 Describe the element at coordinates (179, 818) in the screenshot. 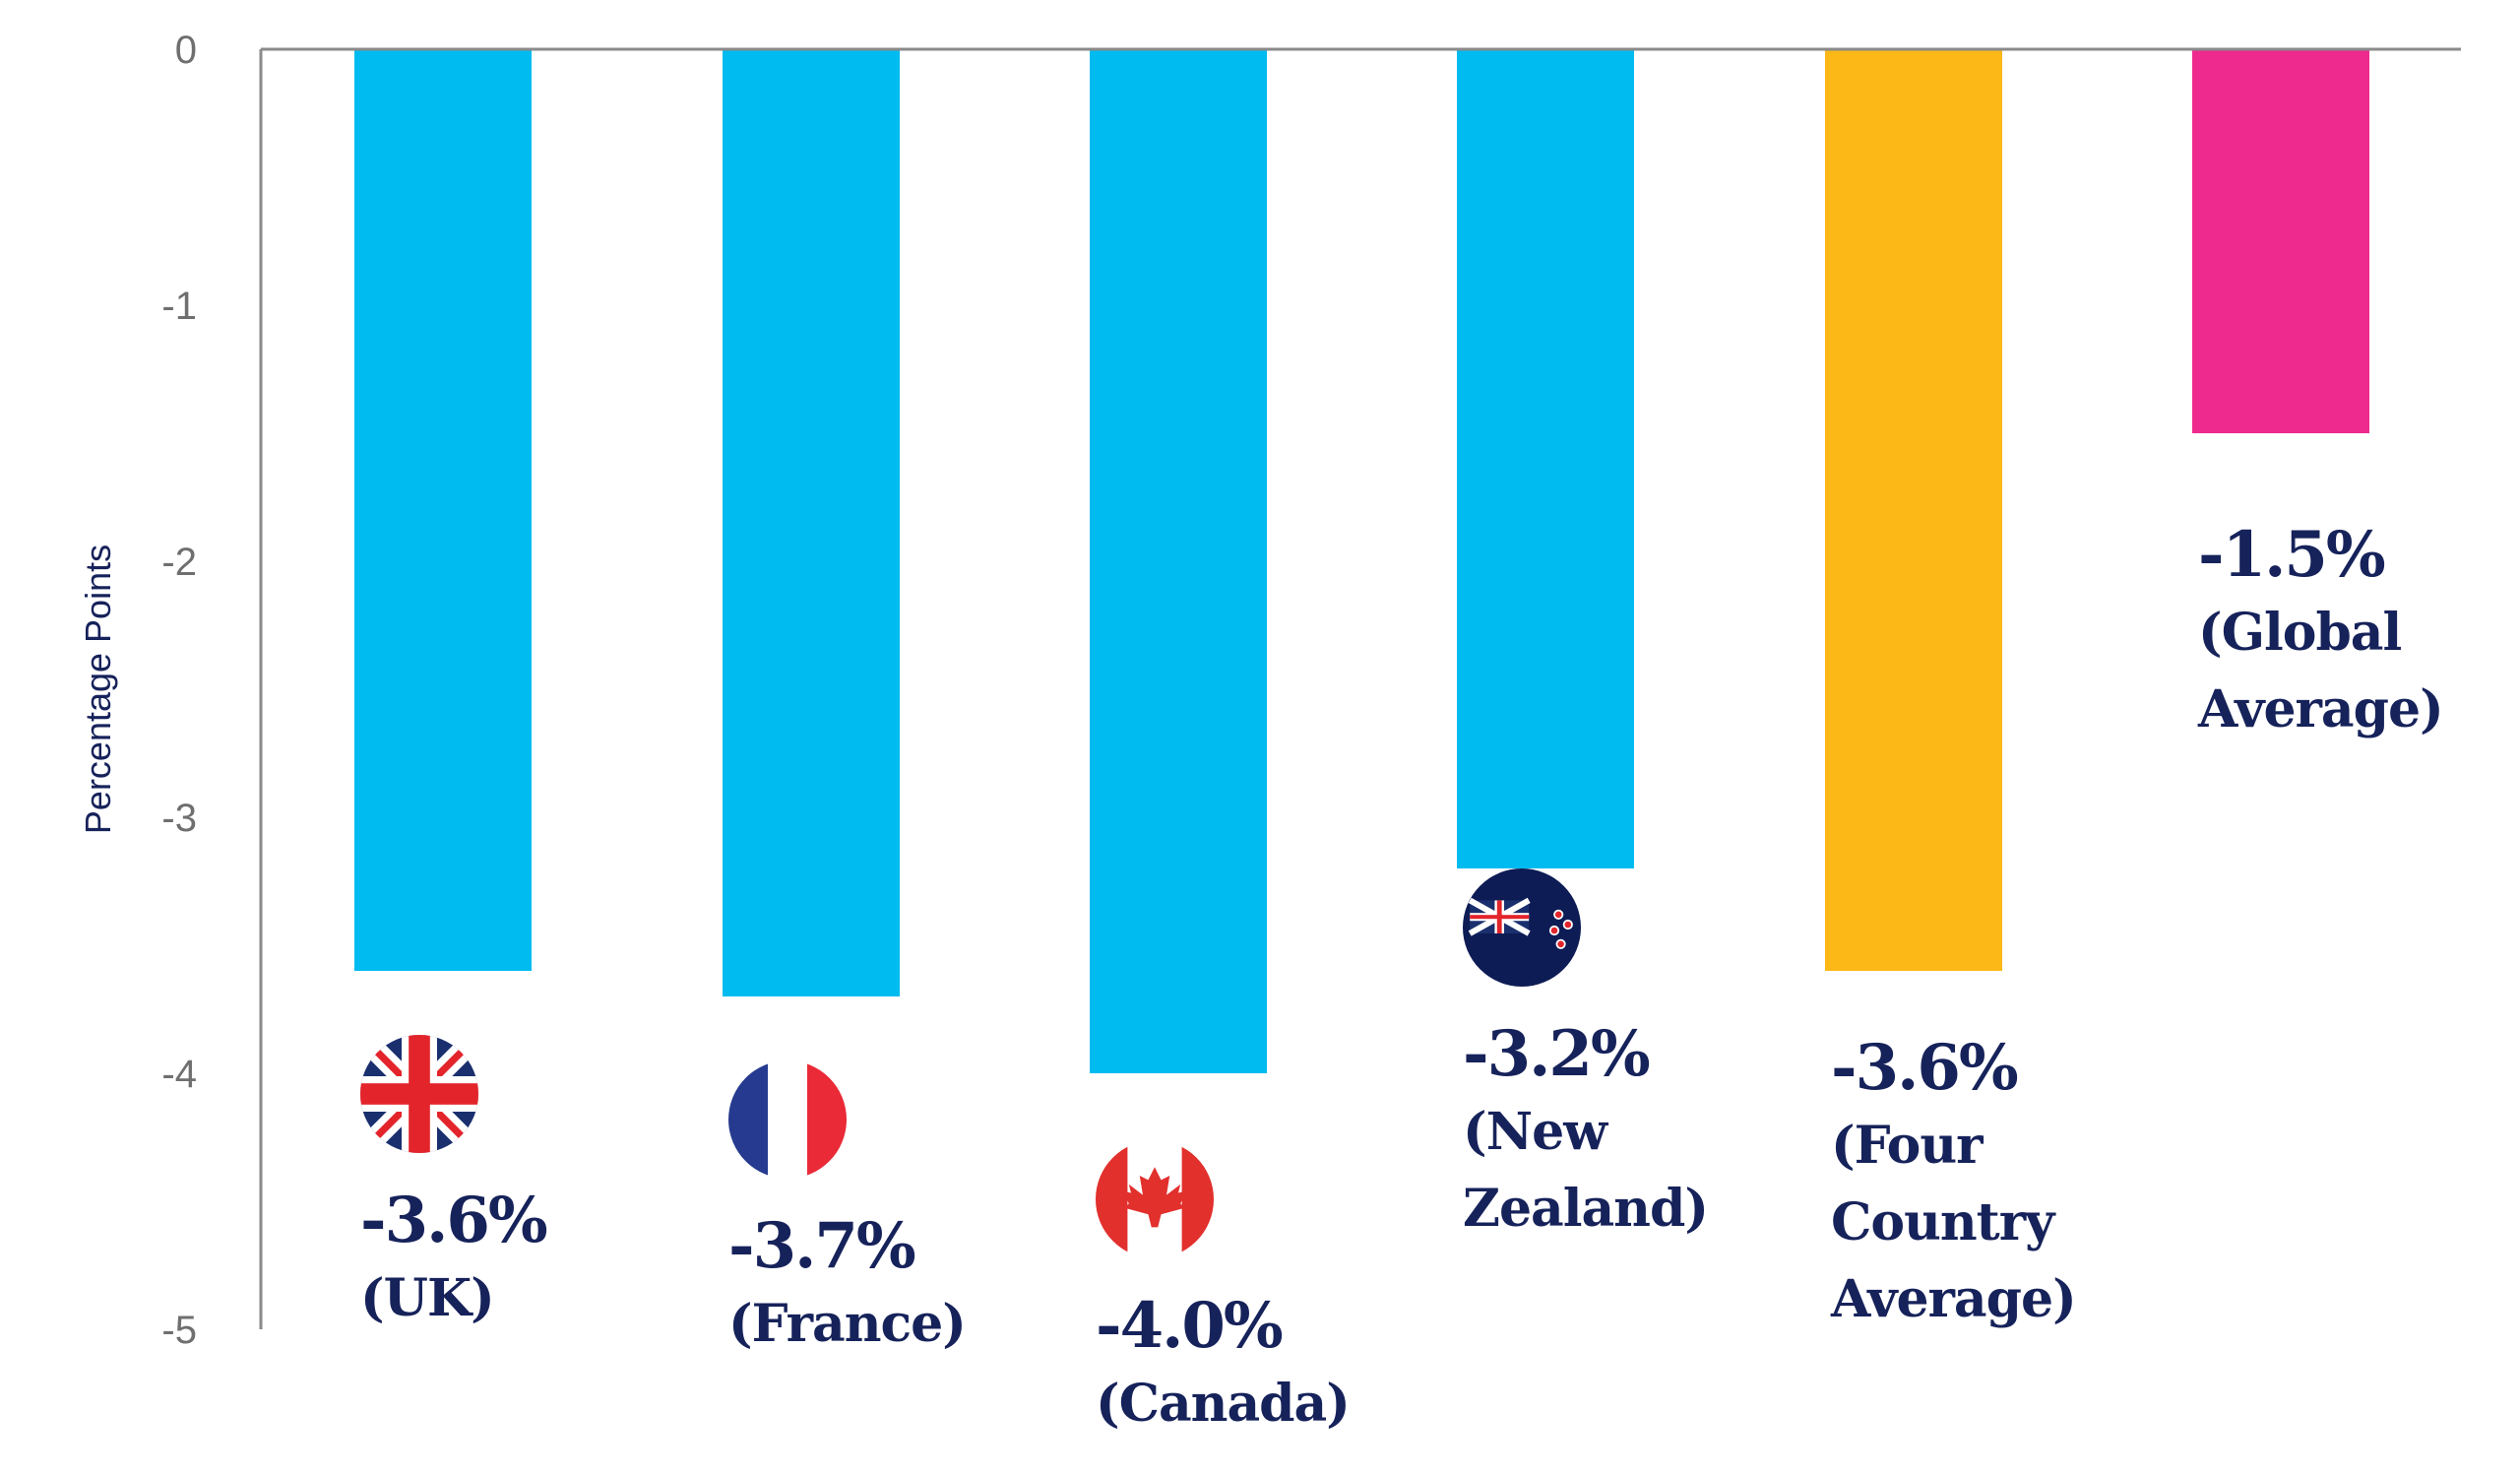

I see `y-tick-label: -3` at that location.